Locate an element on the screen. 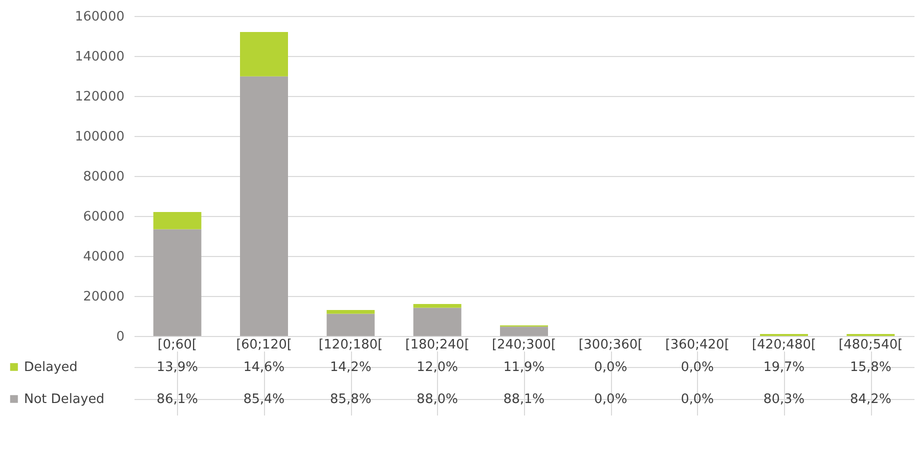 Image resolution: width=919 pixels, height=467 pixels. y-tick-label: 40000 is located at coordinates (103, 257).